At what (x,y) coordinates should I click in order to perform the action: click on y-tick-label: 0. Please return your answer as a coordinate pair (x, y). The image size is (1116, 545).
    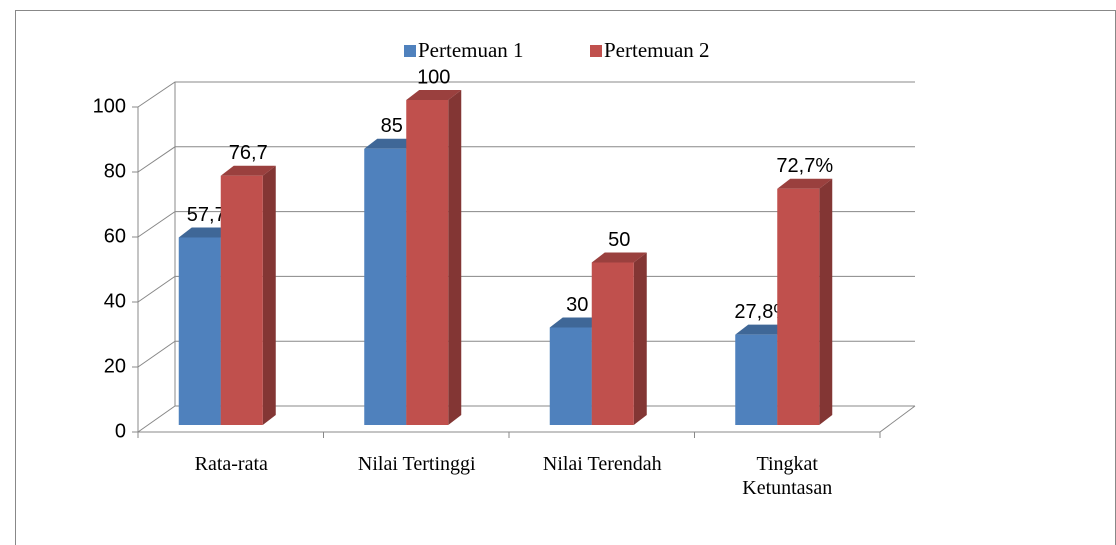
    Looking at the image, I should click on (120, 431).